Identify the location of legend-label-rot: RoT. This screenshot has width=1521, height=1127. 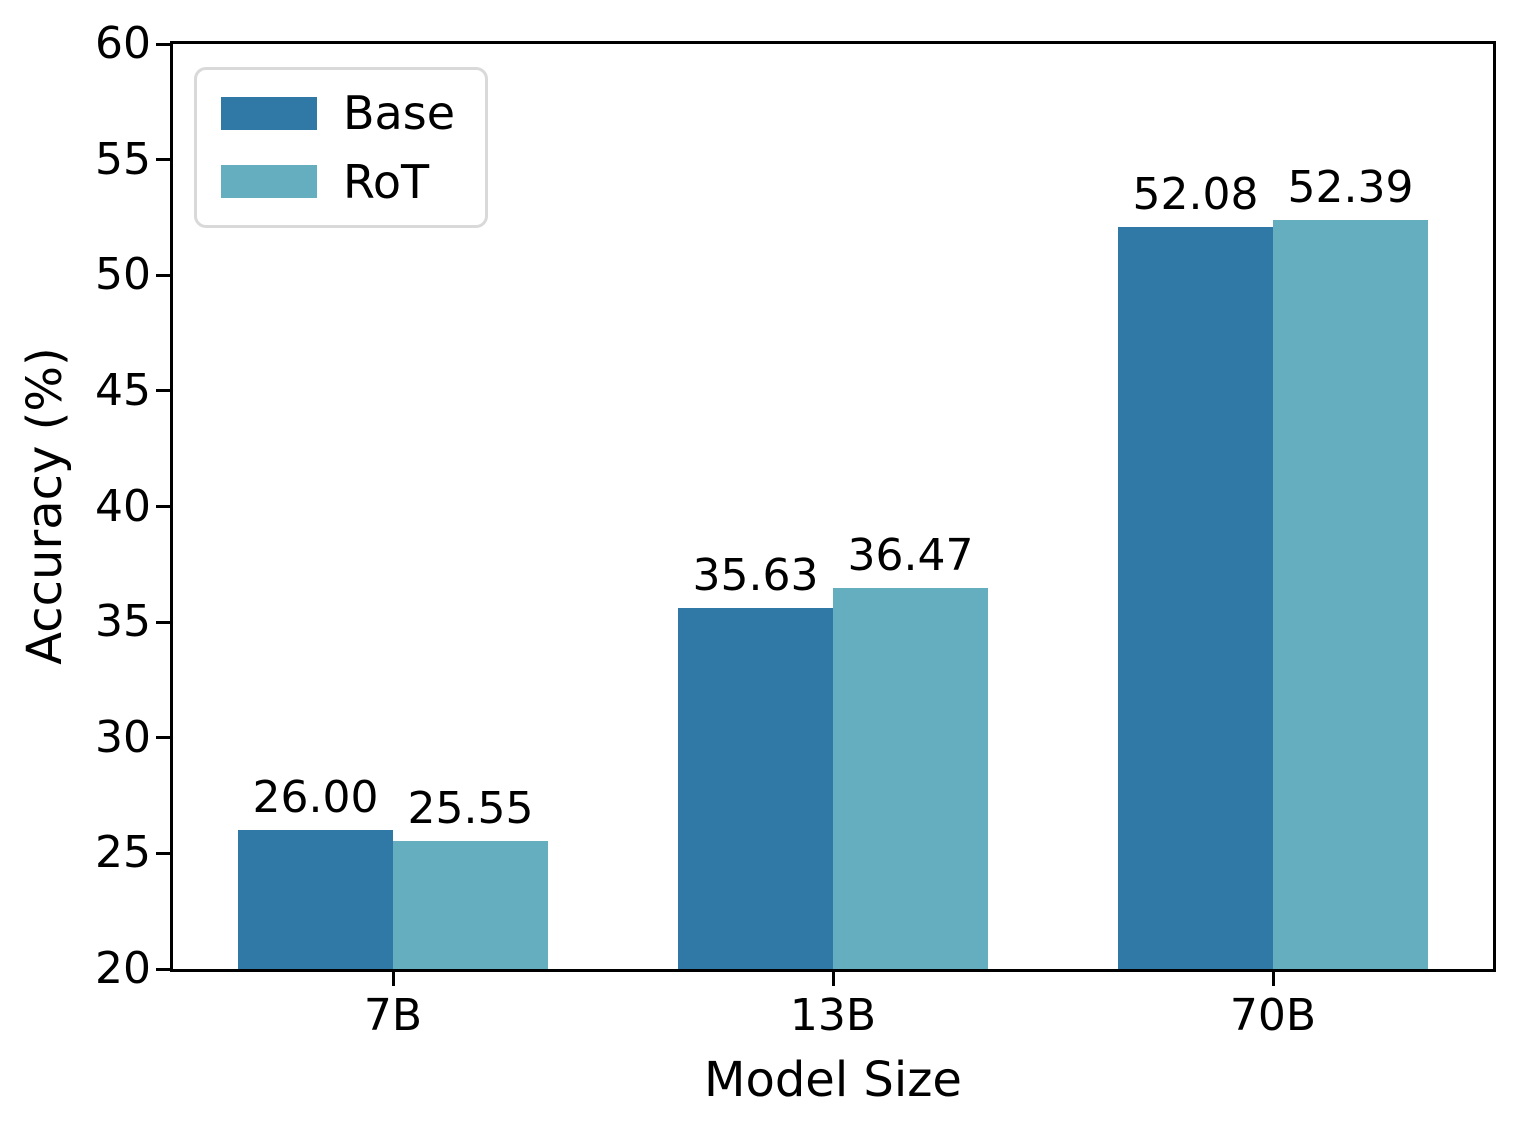
(386, 181).